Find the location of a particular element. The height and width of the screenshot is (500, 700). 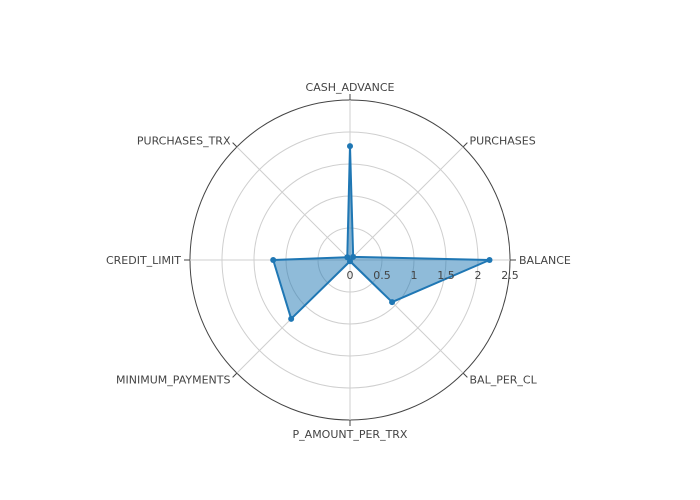

series-layer is located at coordinates (381, 232).